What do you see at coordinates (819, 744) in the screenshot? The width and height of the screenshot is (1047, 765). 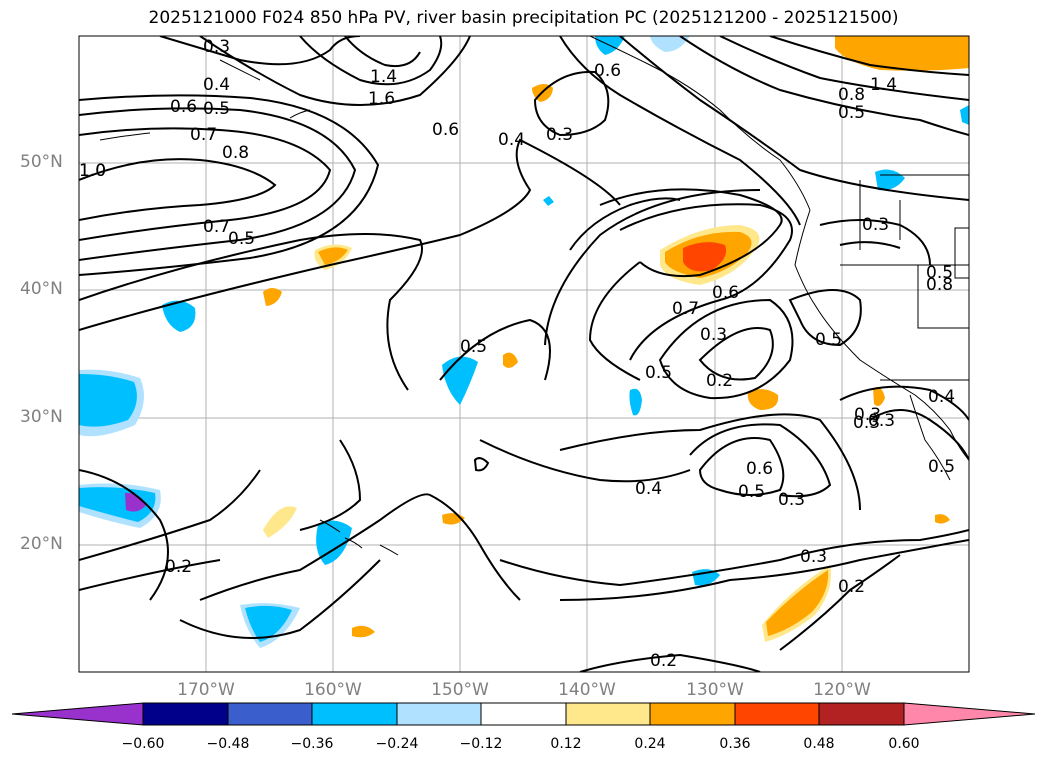 I see `colorbar-tick-label: 0.48` at bounding box center [819, 744].